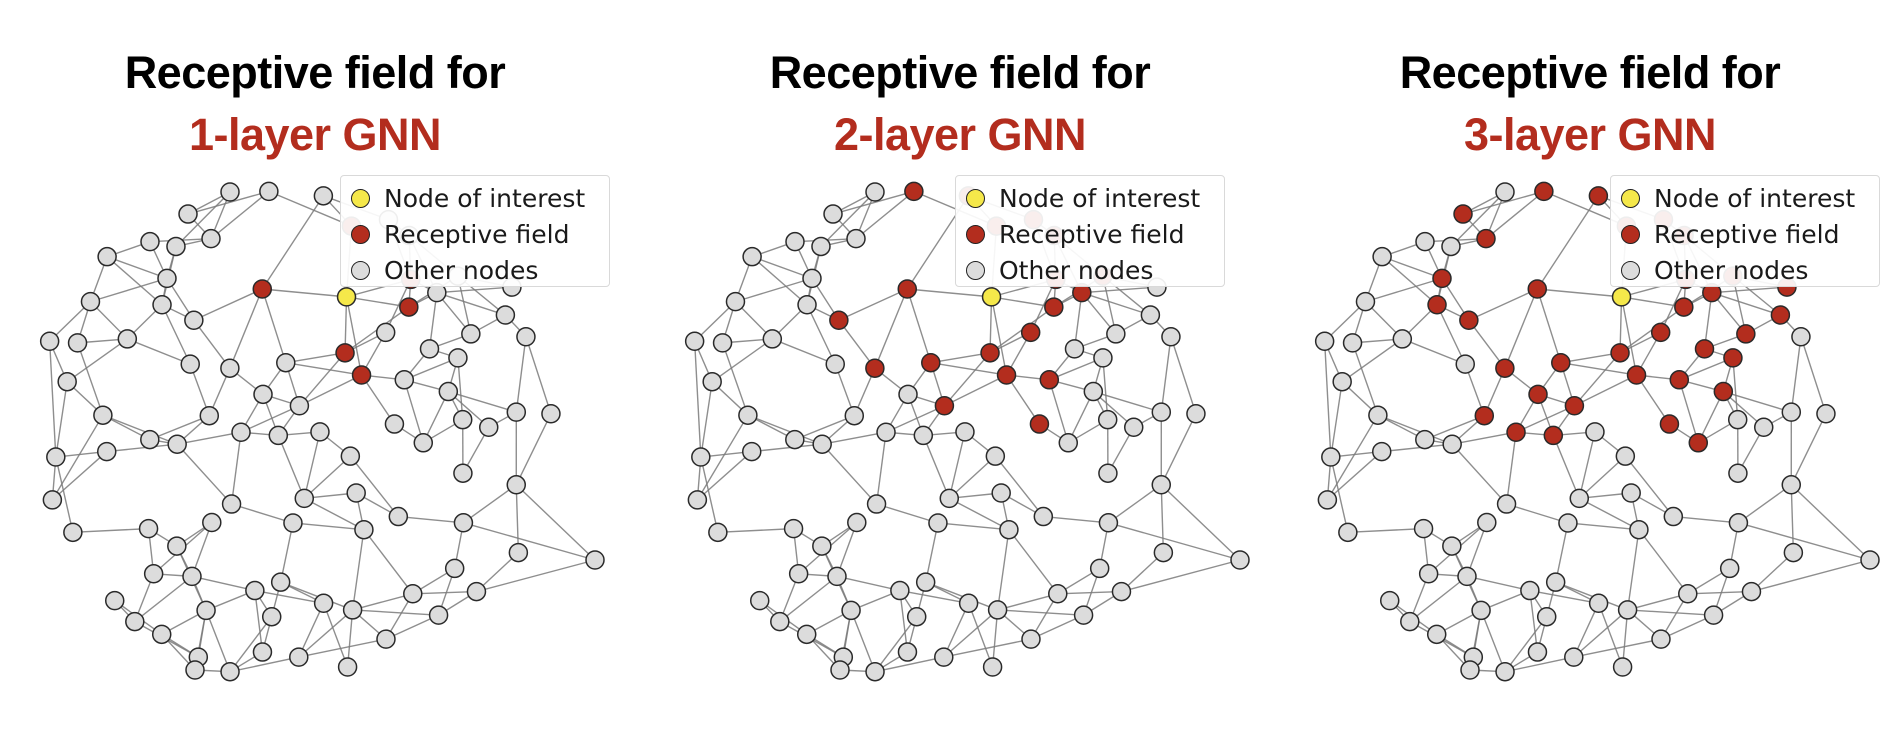  I want to click on title-line-2: 1-layer GNN, so click(315, 134).